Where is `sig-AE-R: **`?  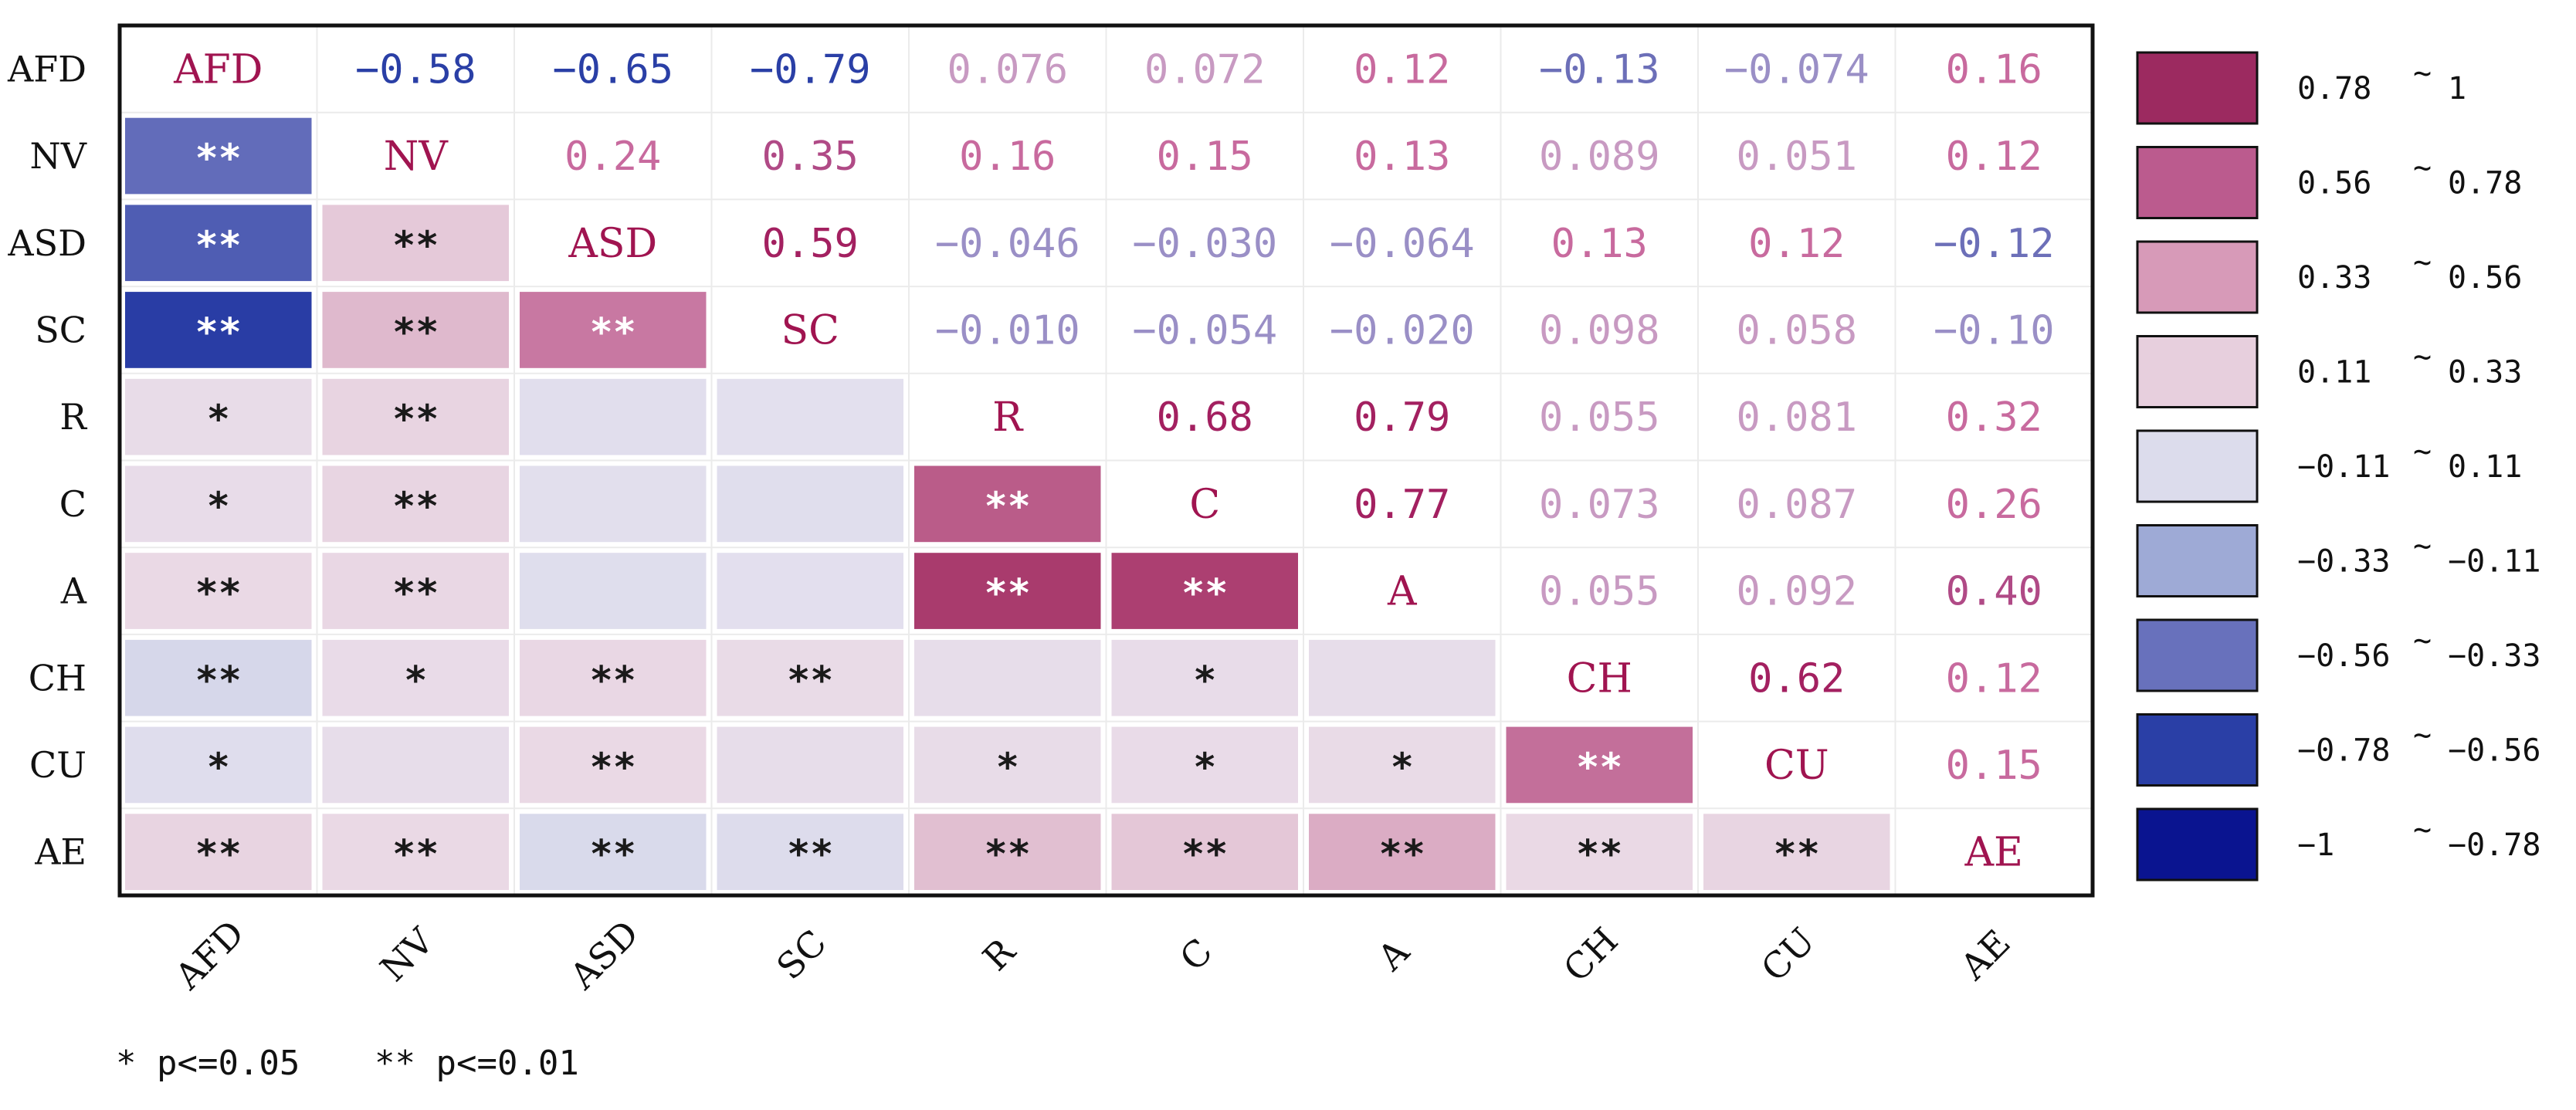 sig-AE-R: ** is located at coordinates (1008, 854).